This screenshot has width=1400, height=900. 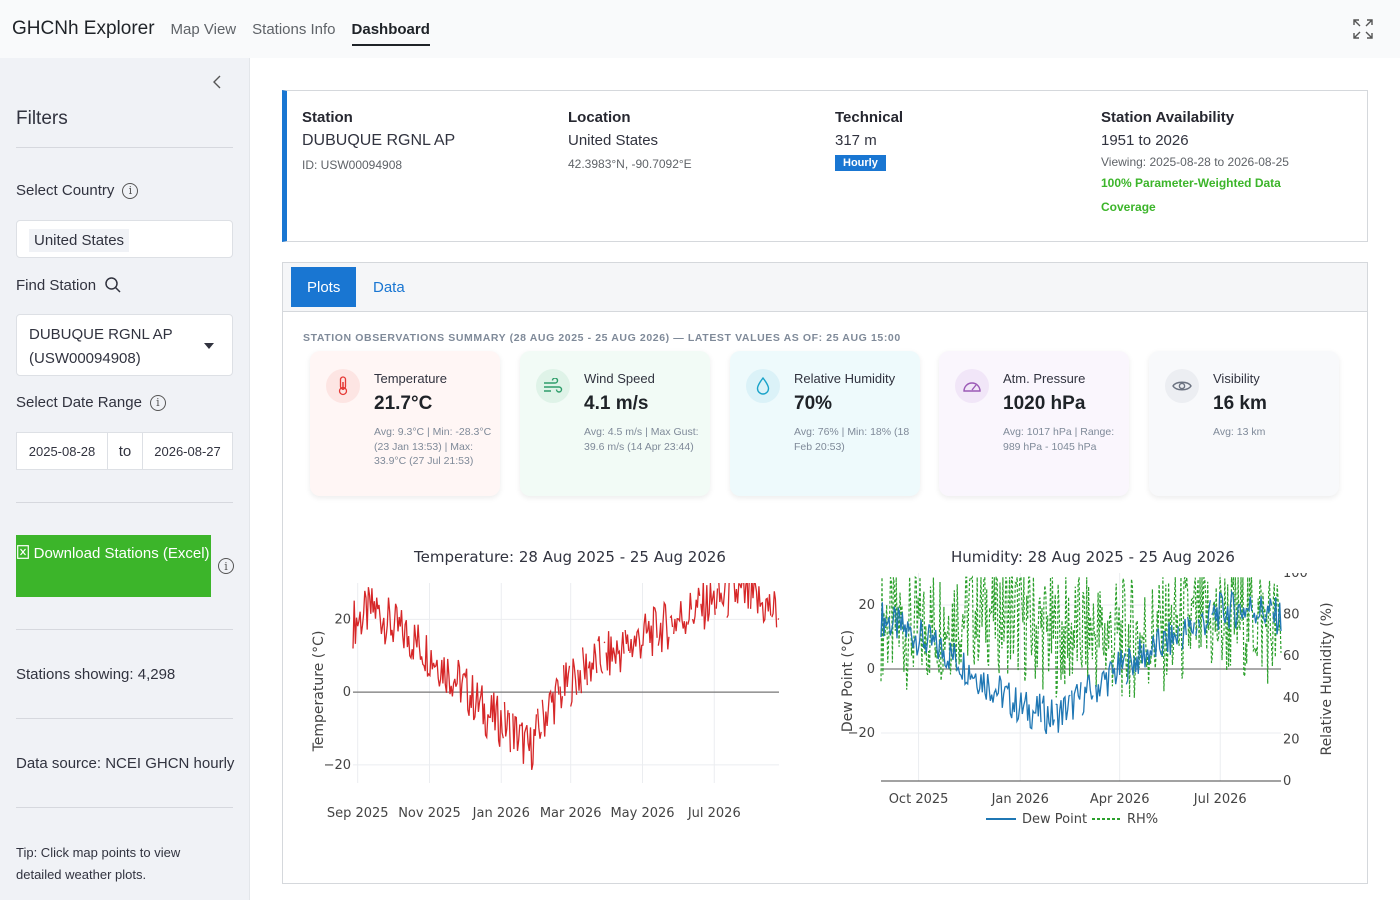 What do you see at coordinates (56, 285) in the screenshot?
I see `find-station-label-text: Find Station` at bounding box center [56, 285].